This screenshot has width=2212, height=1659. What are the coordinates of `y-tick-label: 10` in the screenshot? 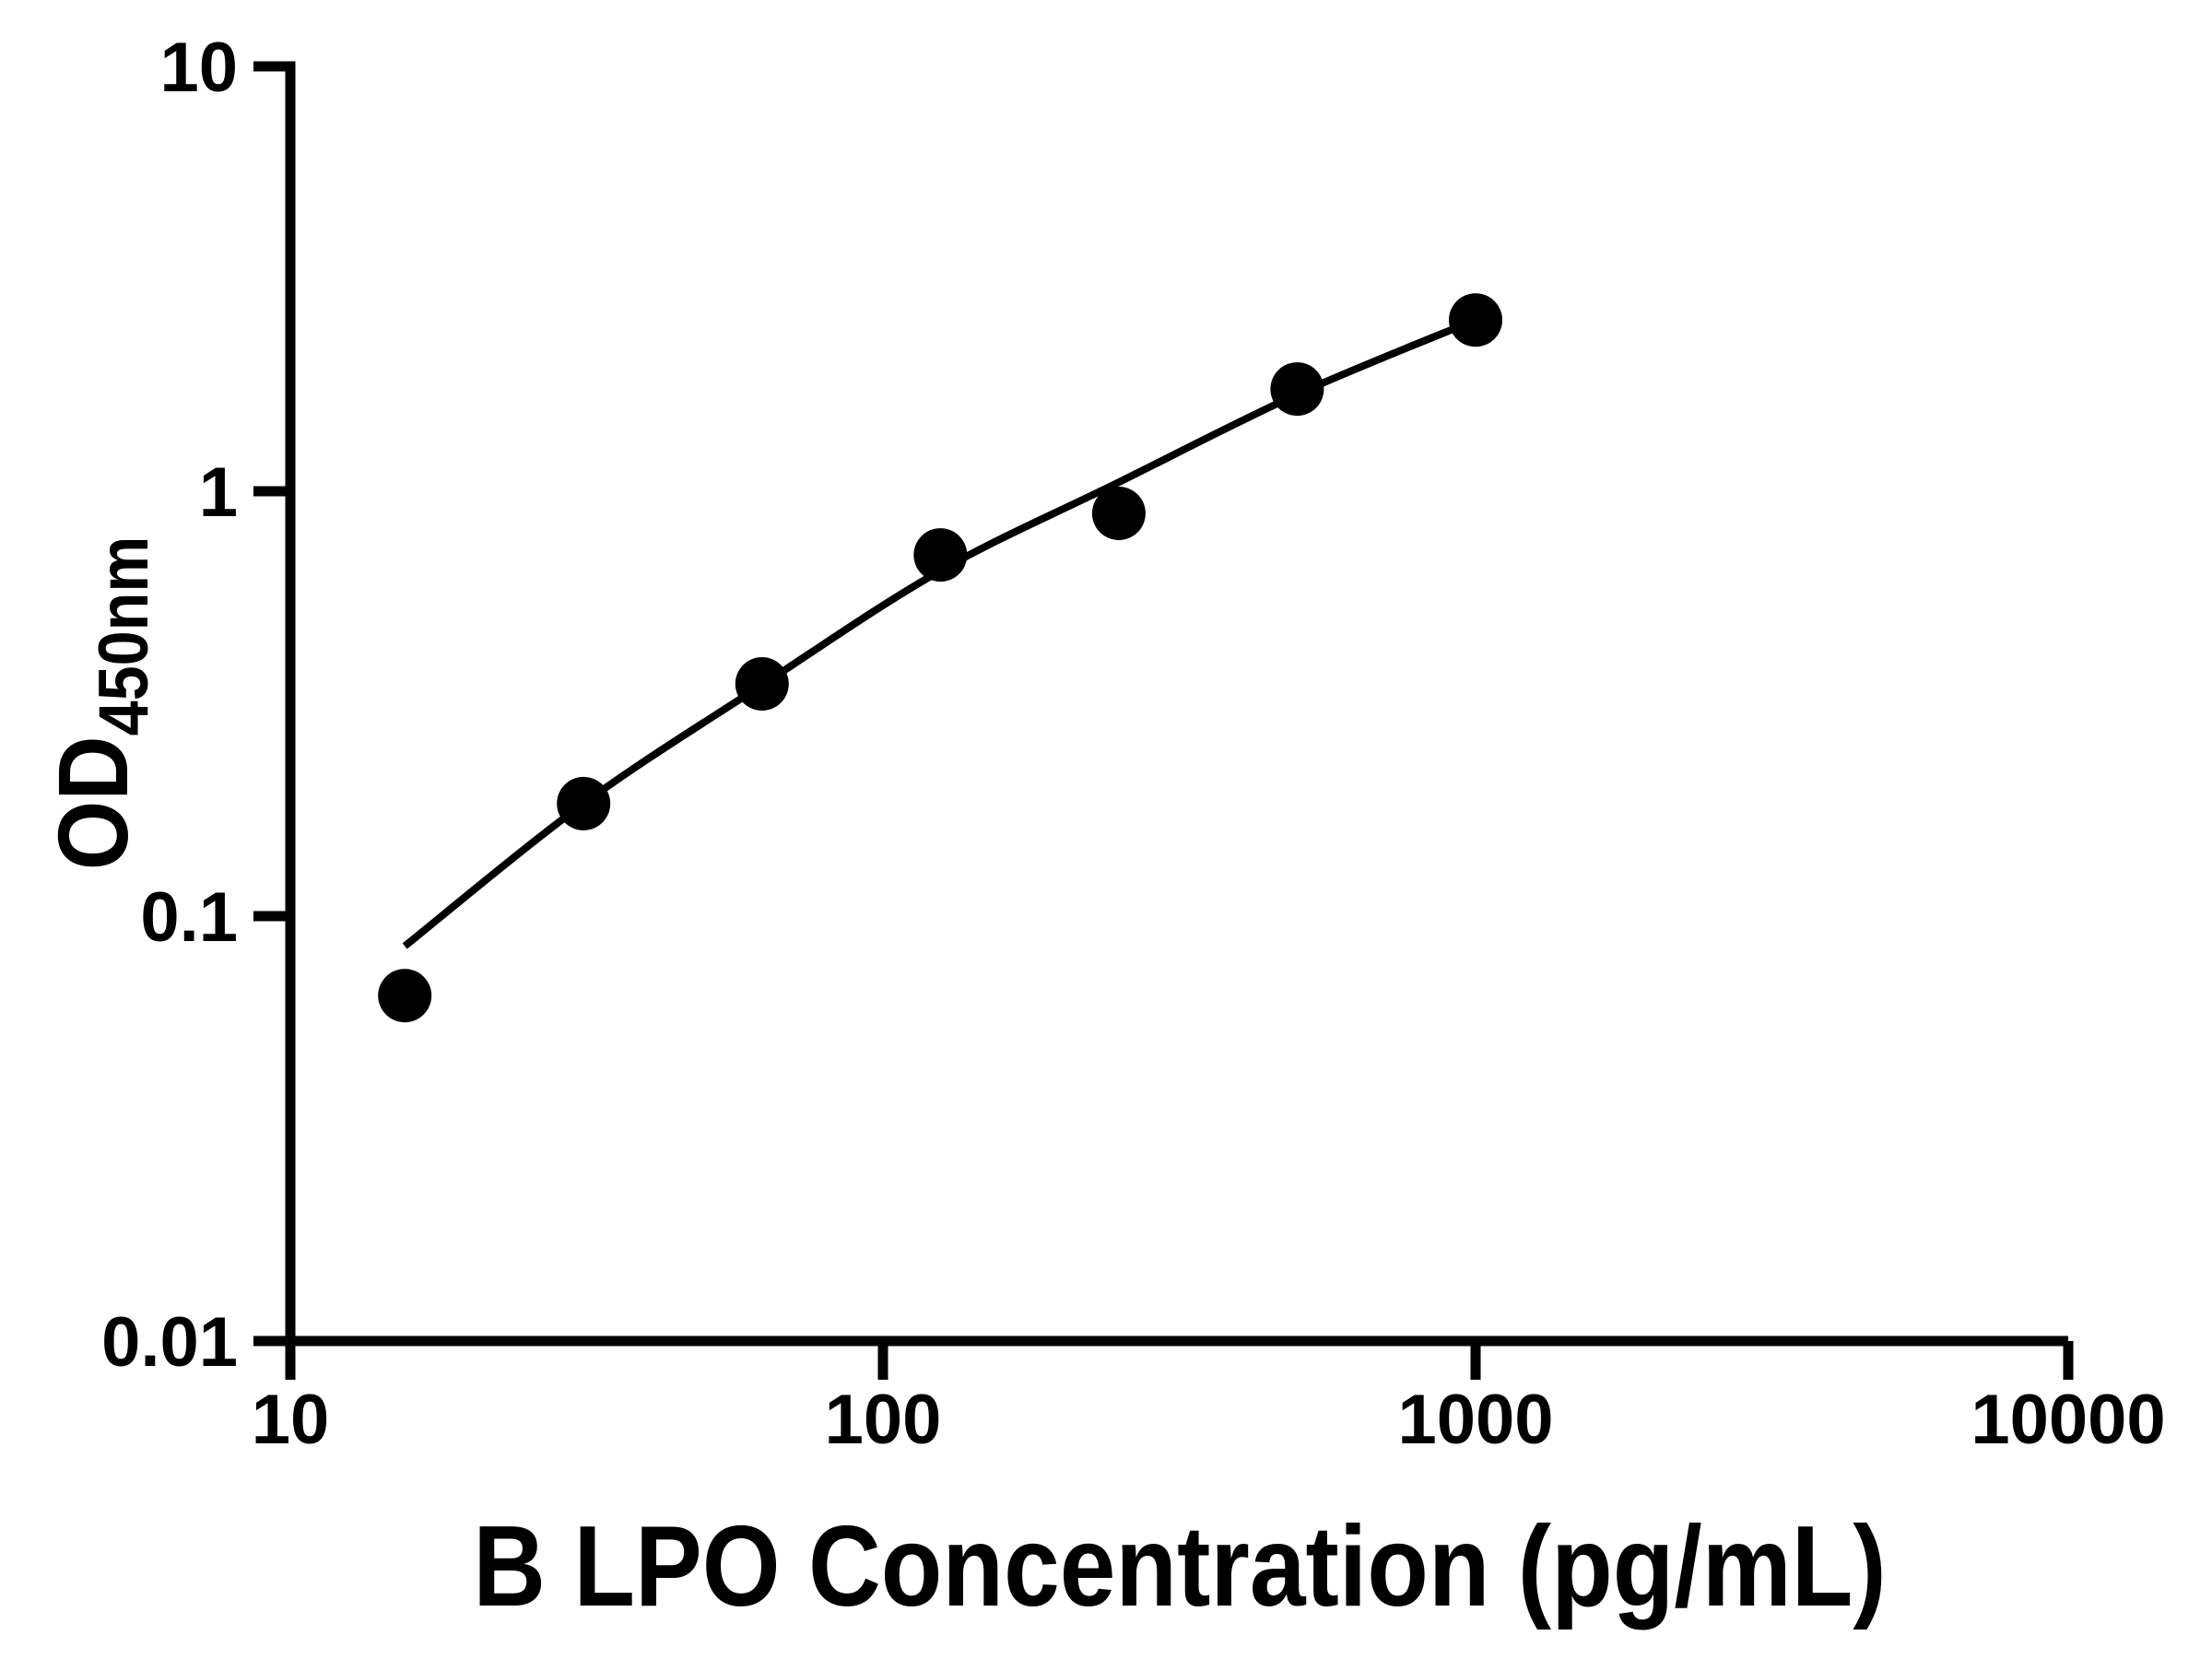 It's located at (198, 68).